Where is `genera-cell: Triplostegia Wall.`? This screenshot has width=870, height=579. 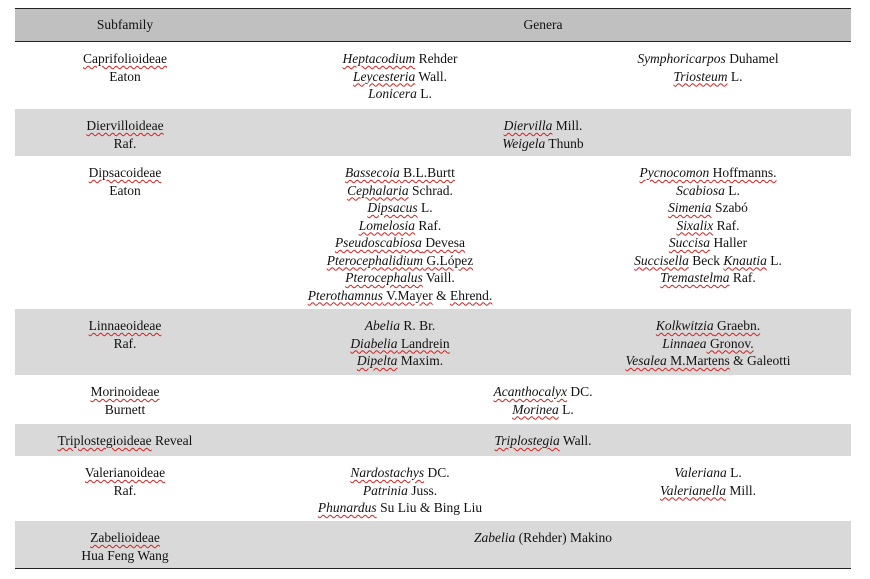 genera-cell: Triplostegia Wall. is located at coordinates (543, 440).